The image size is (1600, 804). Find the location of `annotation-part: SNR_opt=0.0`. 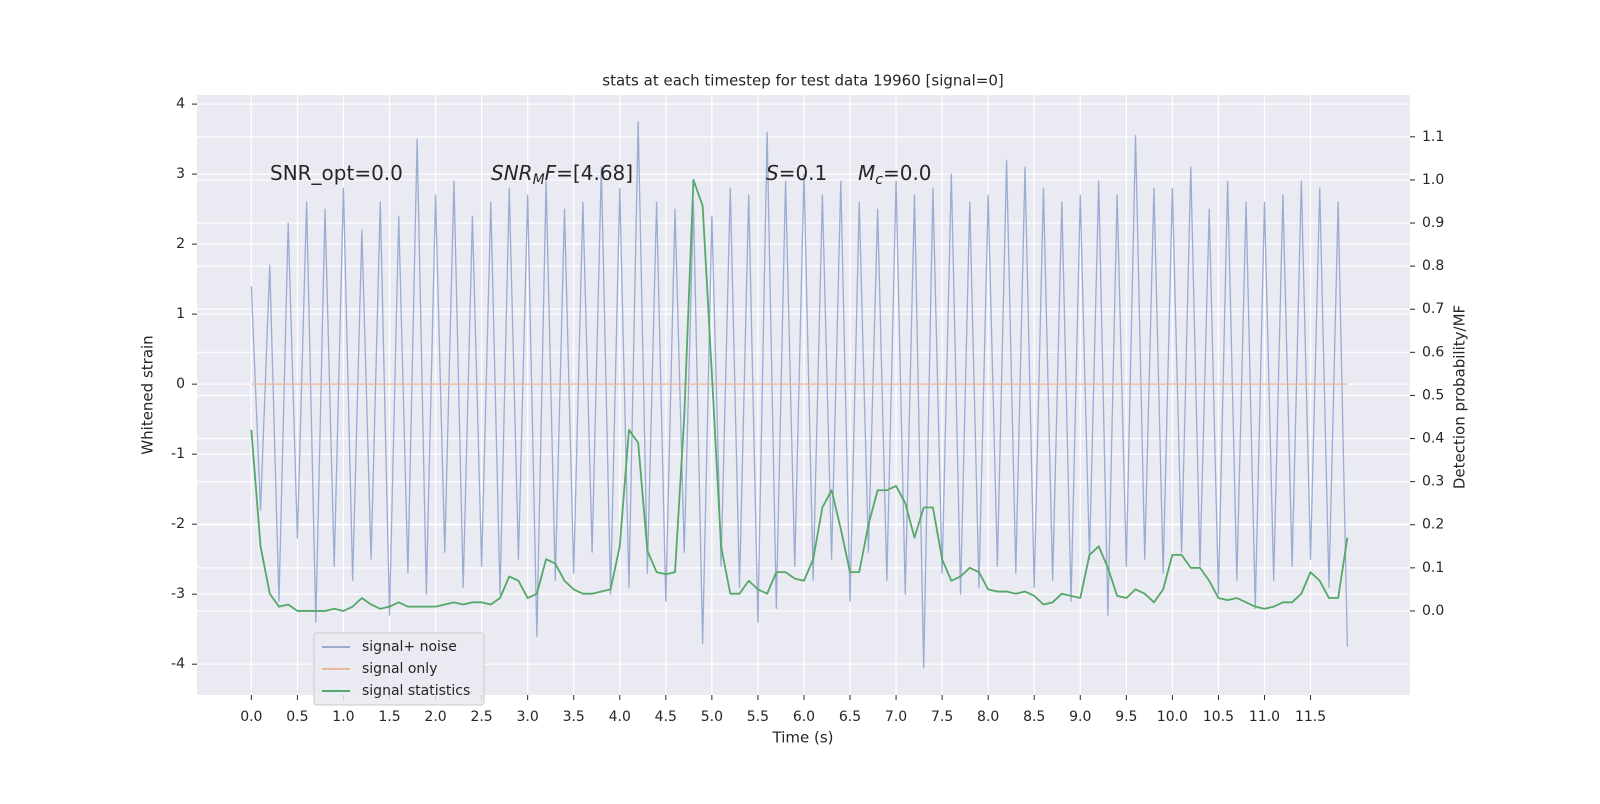

annotation-part: SNR_opt=0.0 is located at coordinates (336, 173).